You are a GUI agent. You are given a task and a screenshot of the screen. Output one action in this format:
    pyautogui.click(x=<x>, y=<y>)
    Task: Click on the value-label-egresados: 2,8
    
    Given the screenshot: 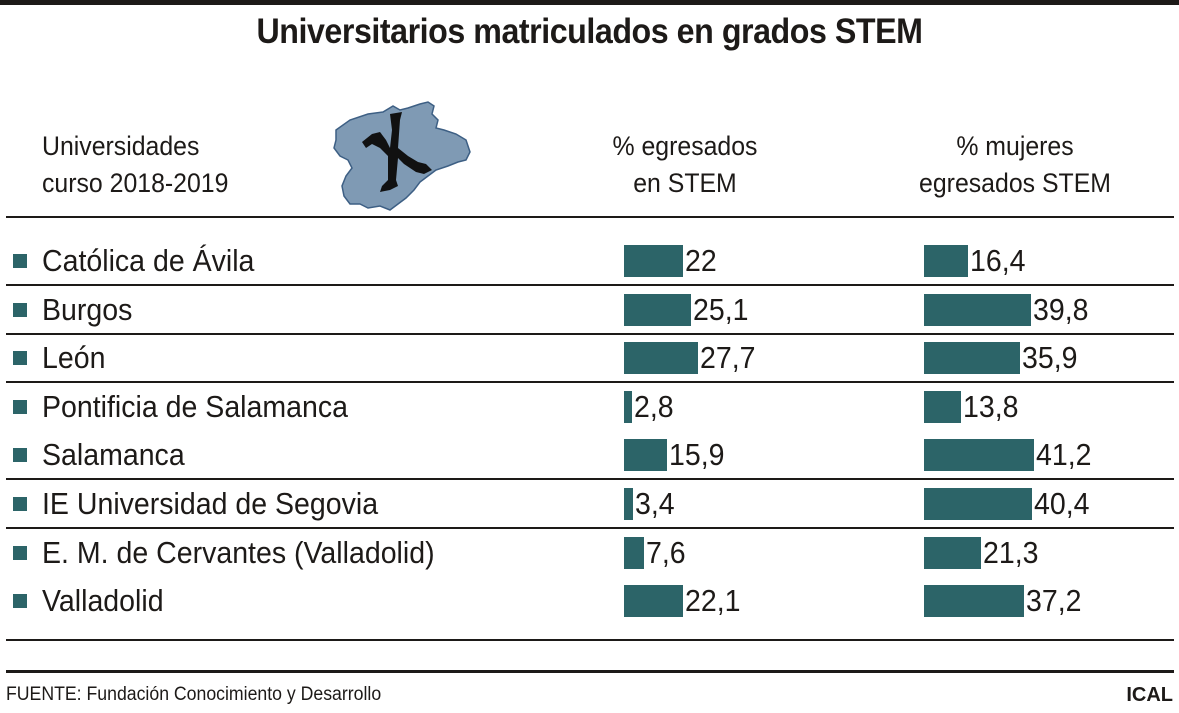 What is the action you would take?
    pyautogui.click(x=653, y=406)
    